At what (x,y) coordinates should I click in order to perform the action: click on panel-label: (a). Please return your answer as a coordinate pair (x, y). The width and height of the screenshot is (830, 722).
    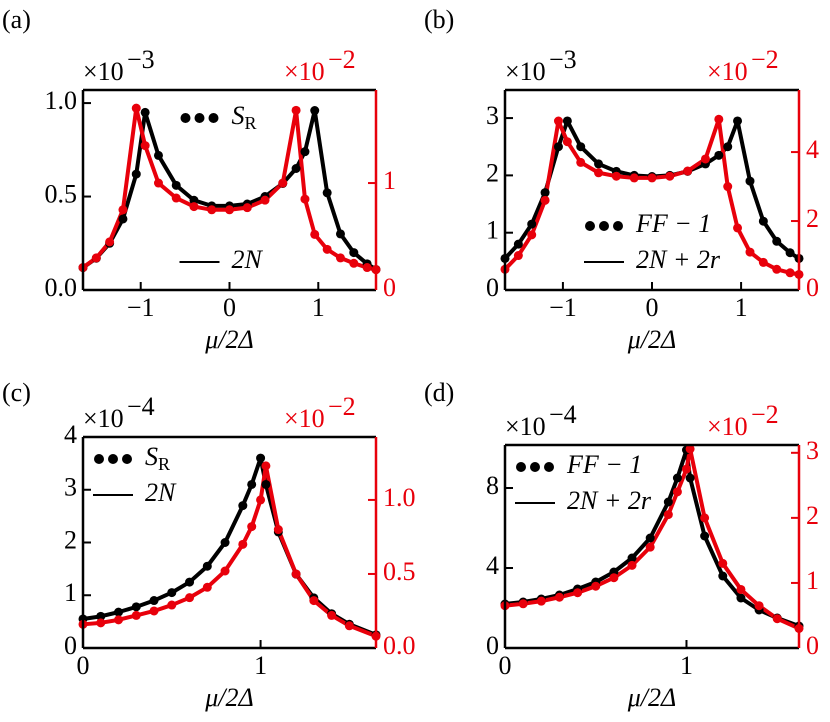
    Looking at the image, I should click on (16, 19).